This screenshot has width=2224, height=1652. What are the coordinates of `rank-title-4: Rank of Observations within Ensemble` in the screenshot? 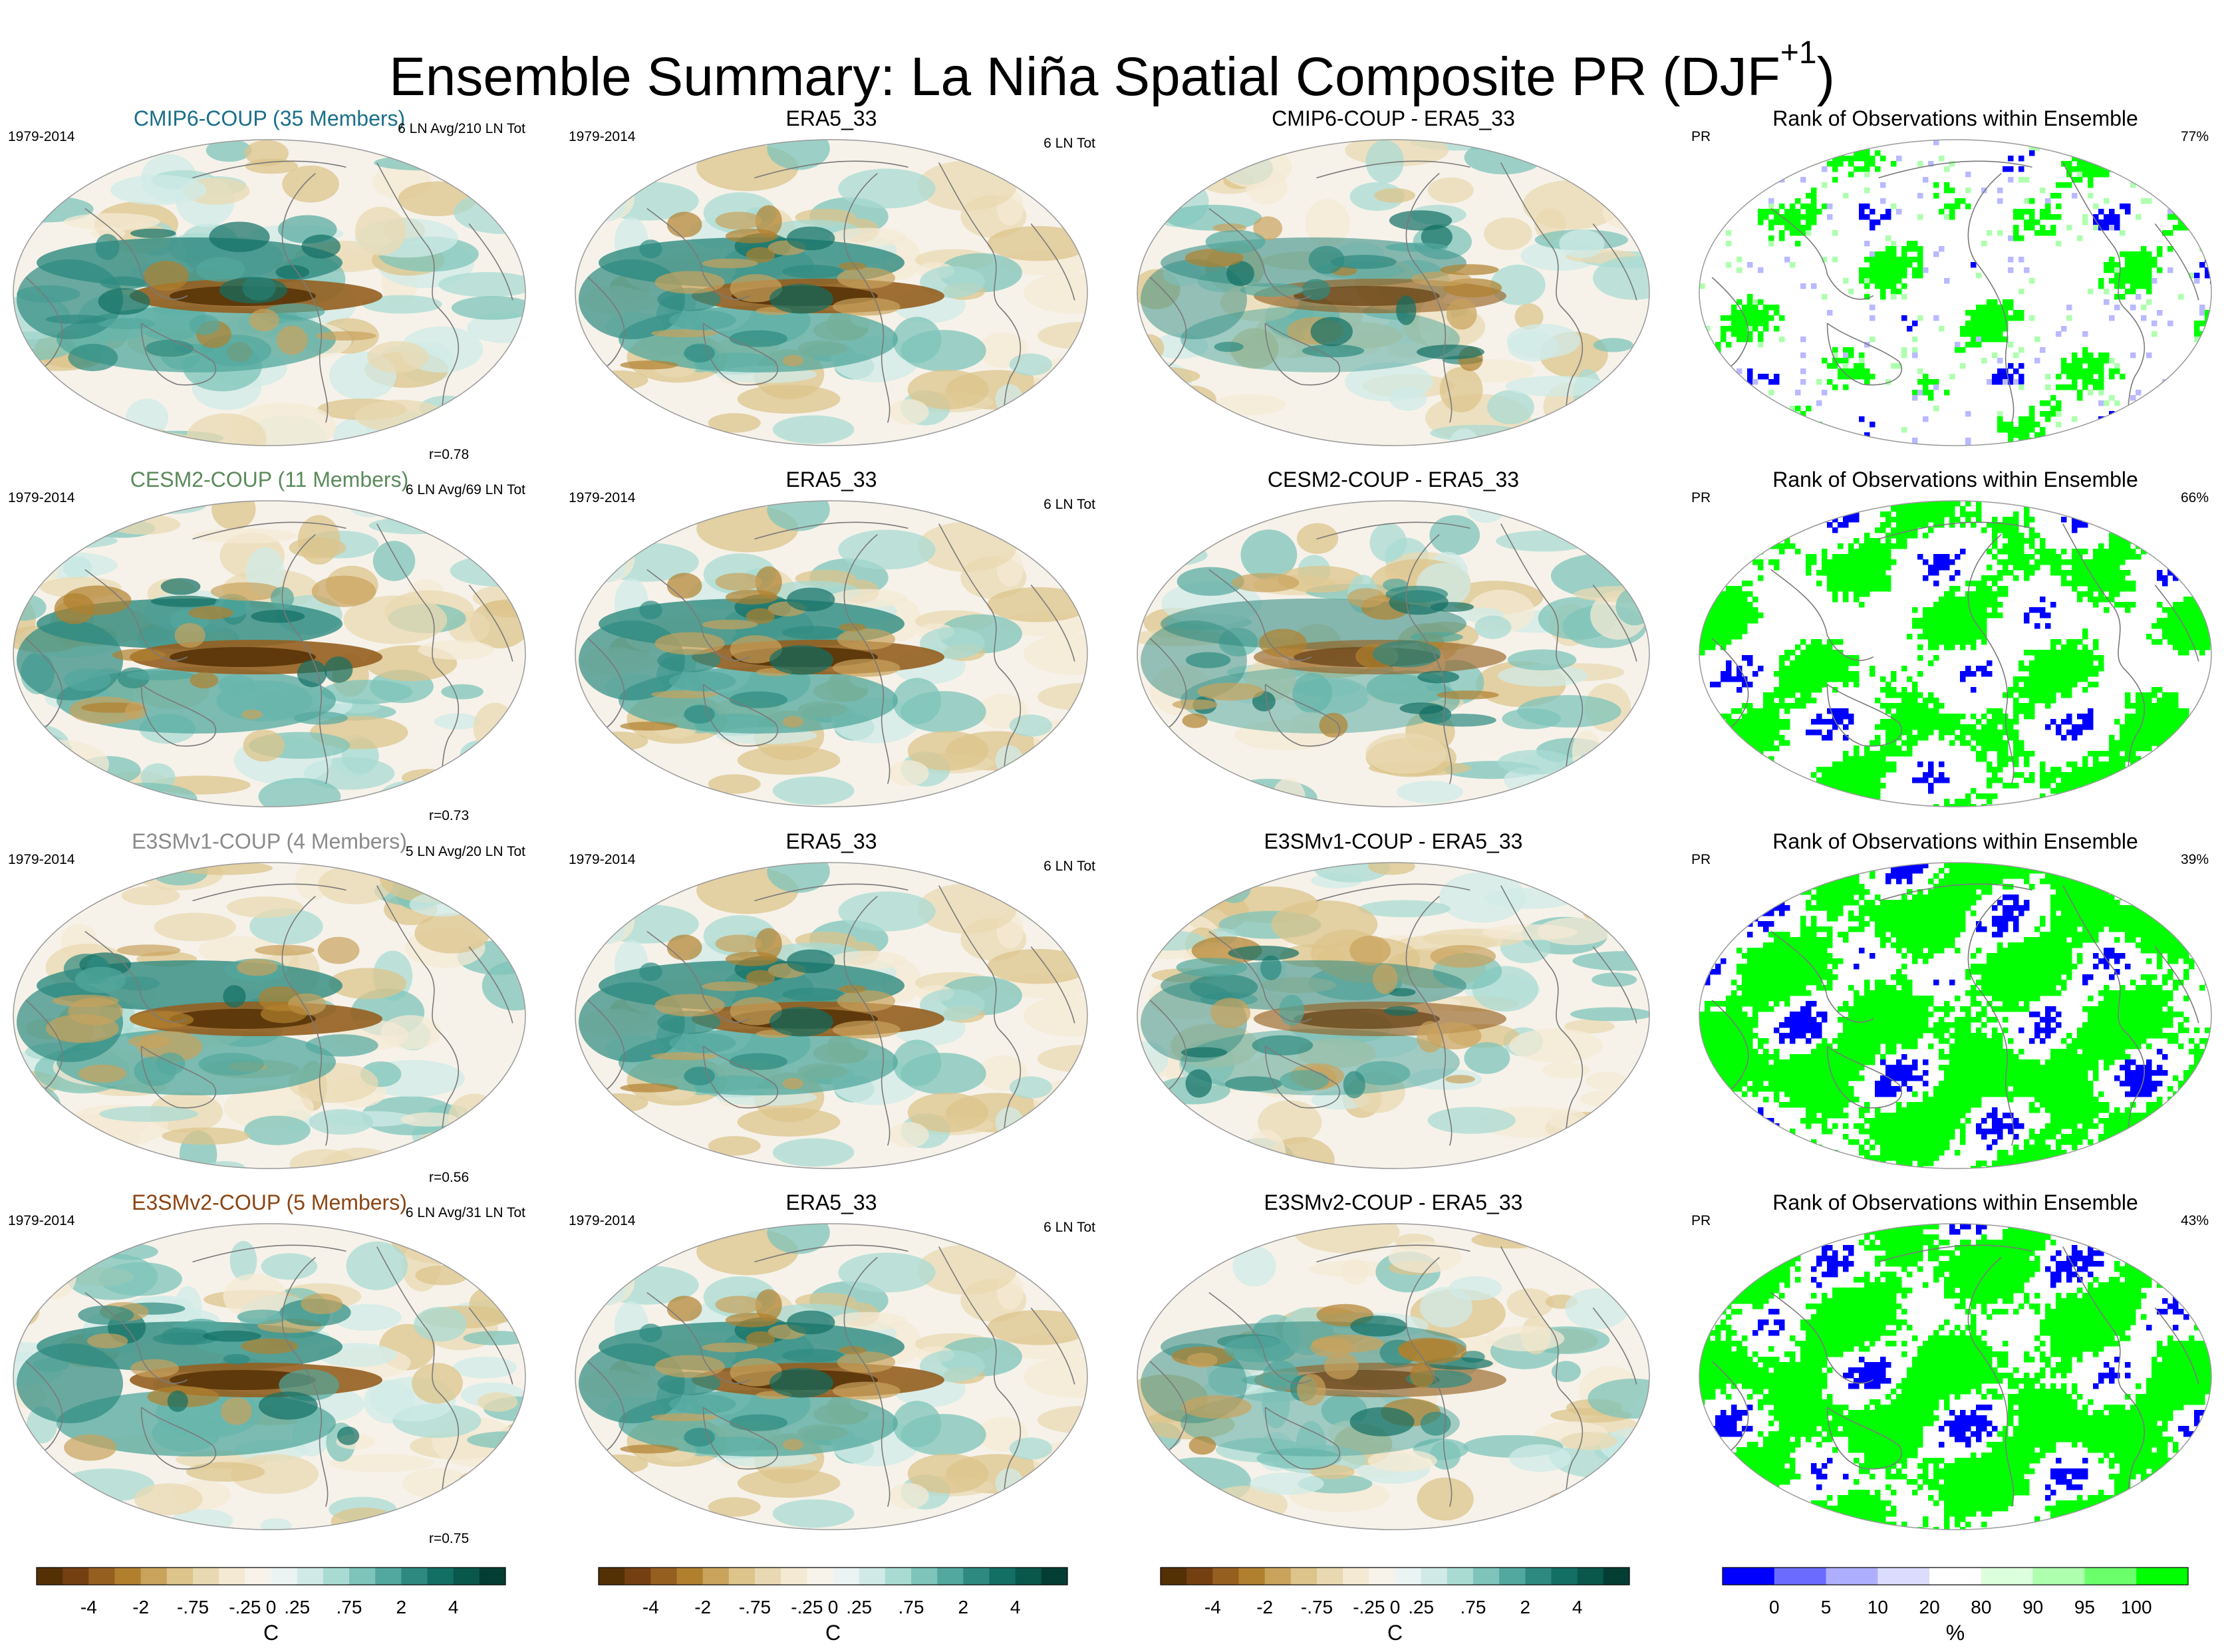 It's located at (1955, 1202).